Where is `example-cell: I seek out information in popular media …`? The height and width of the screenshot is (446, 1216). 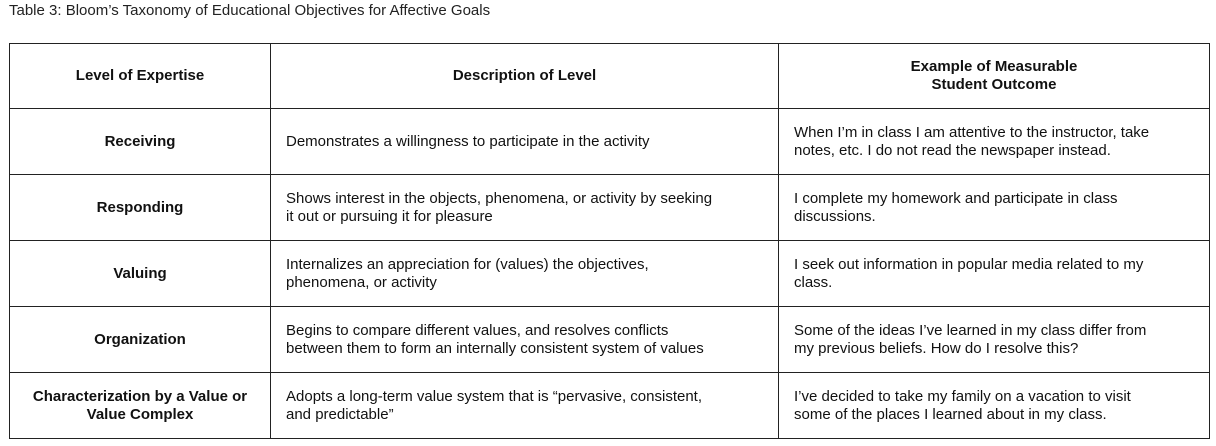 example-cell: I seek out information in popular media … is located at coordinates (994, 273).